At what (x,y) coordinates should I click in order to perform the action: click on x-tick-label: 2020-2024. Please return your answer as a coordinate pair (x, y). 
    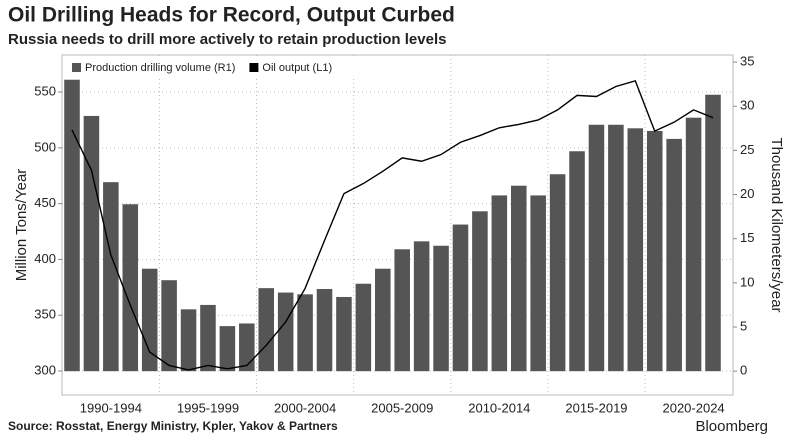
    Looking at the image, I should click on (693, 407).